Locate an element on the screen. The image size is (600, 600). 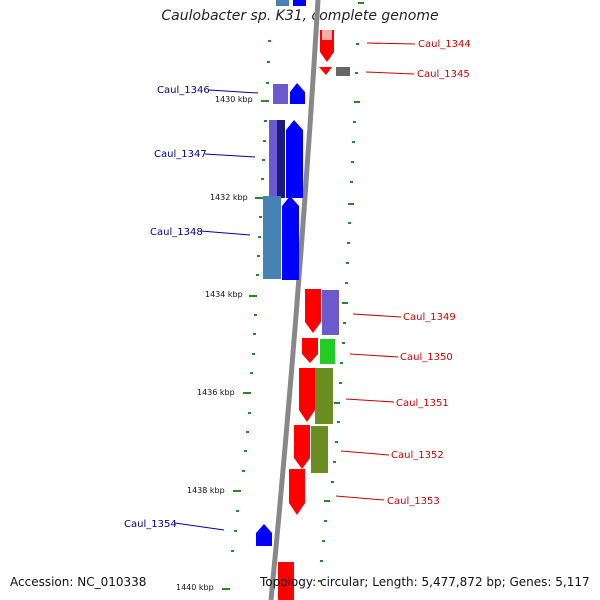
gene-label: Caul_1353 is located at coordinates (413, 501).